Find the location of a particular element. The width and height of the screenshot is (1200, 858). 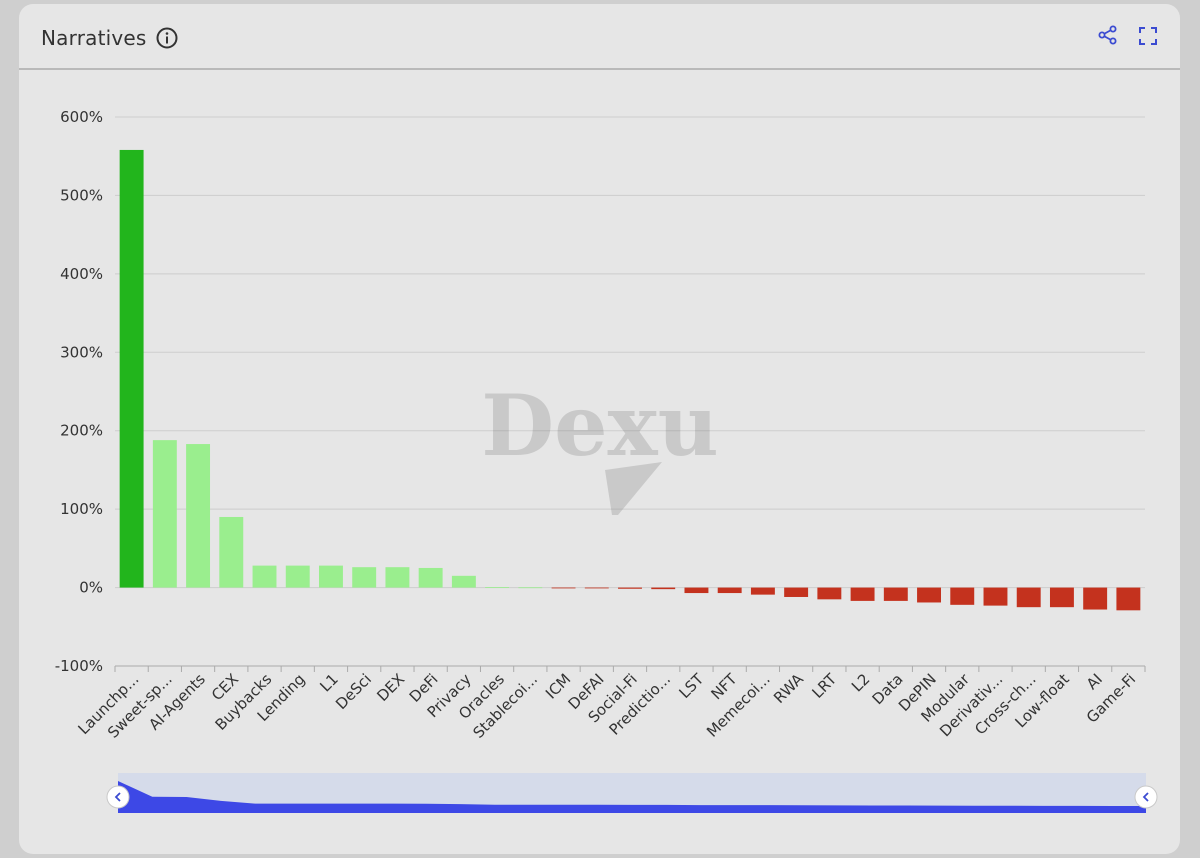

watermark-text: Dexu is located at coordinates (599, 425).